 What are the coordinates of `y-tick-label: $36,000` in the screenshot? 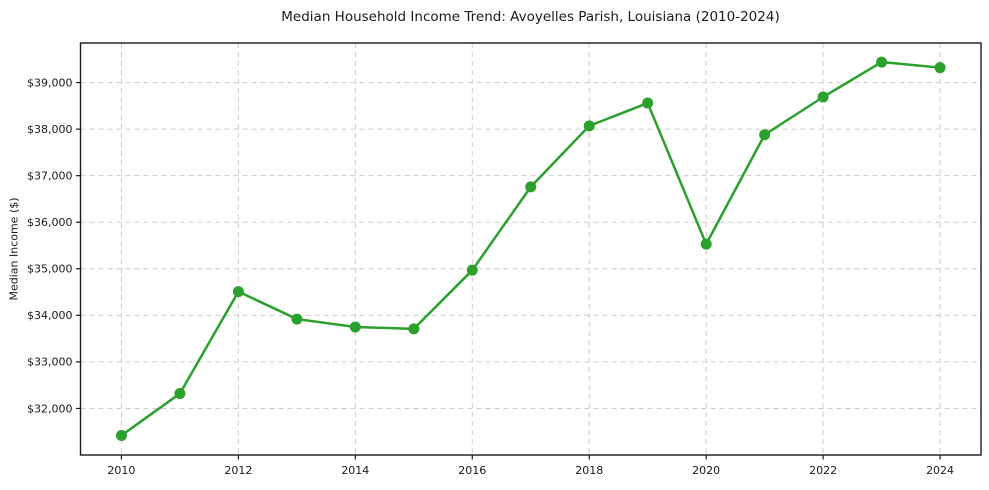 It's located at (50, 222).